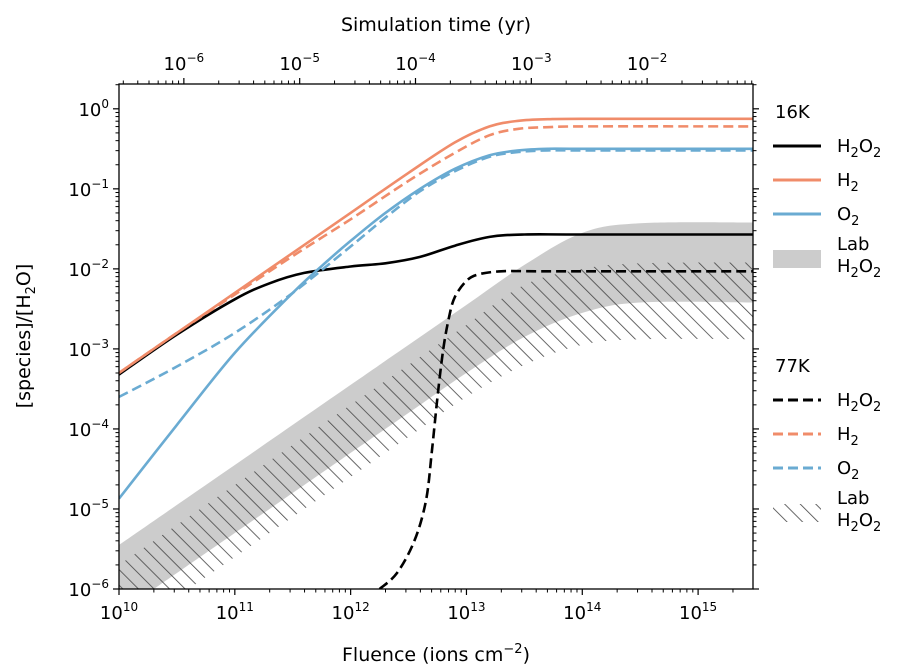 This screenshot has width=912, height=672. Describe the element at coordinates (26, 336) in the screenshot. I see `y-axis-label: [species]/[H2O]` at that location.